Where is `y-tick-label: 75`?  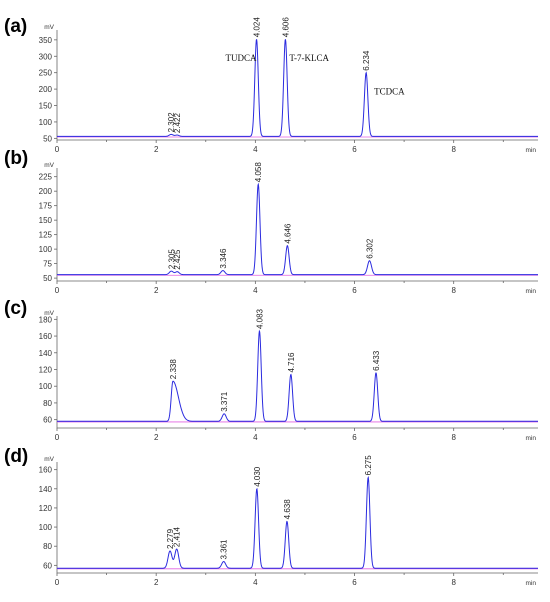 y-tick-label: 75 is located at coordinates (47, 264).